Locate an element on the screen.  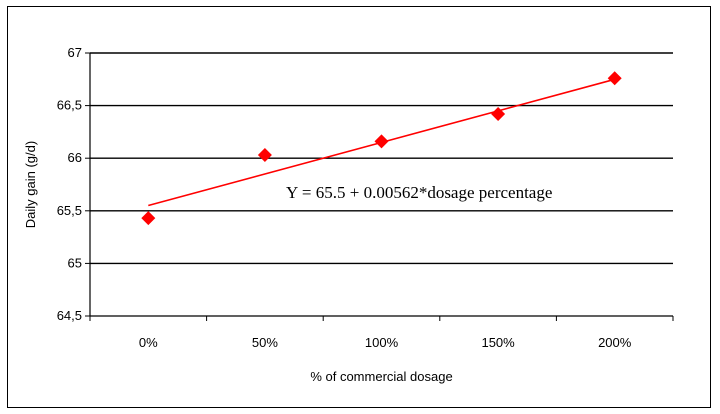
x-tick-label: 50% is located at coordinates (265, 342).